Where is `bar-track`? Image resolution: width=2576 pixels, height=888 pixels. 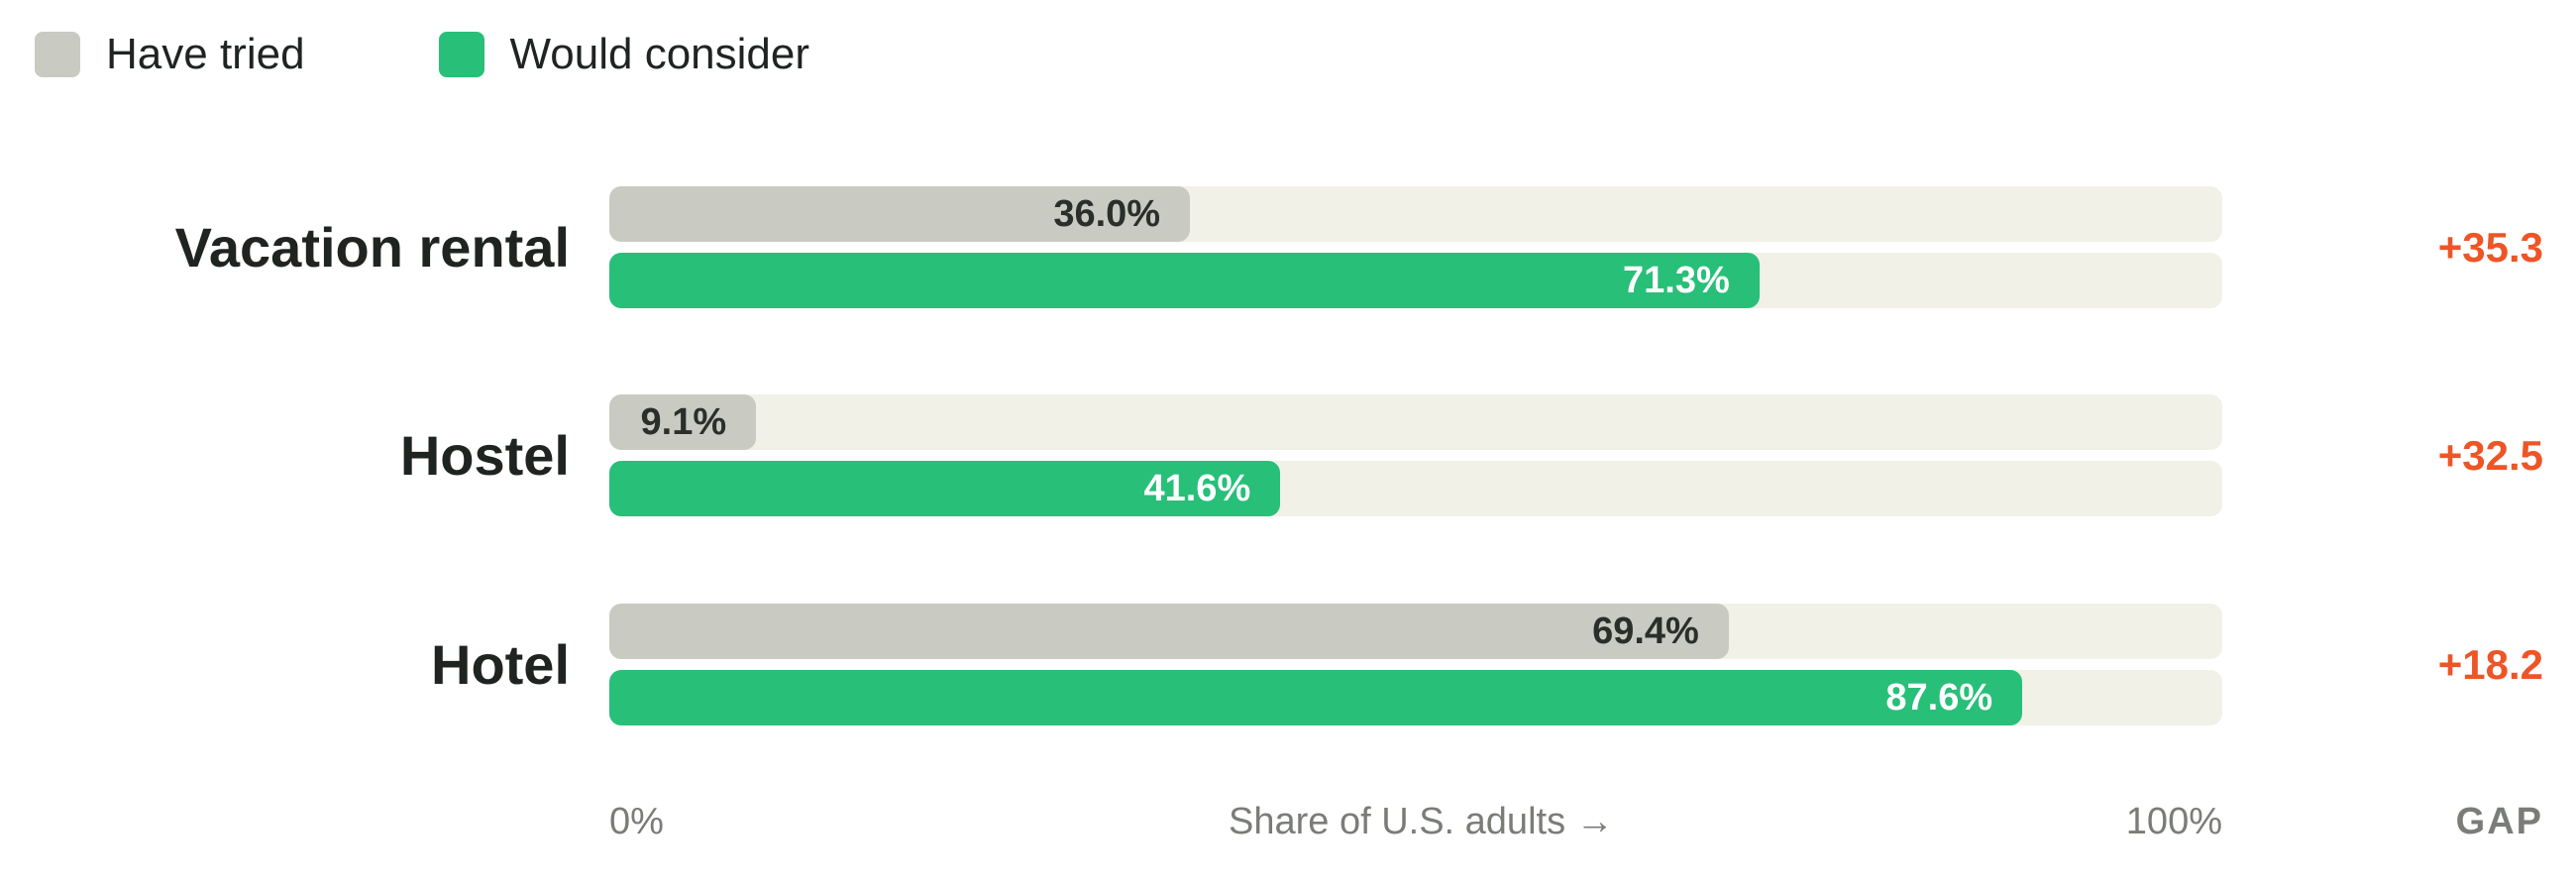 bar-track is located at coordinates (1416, 422).